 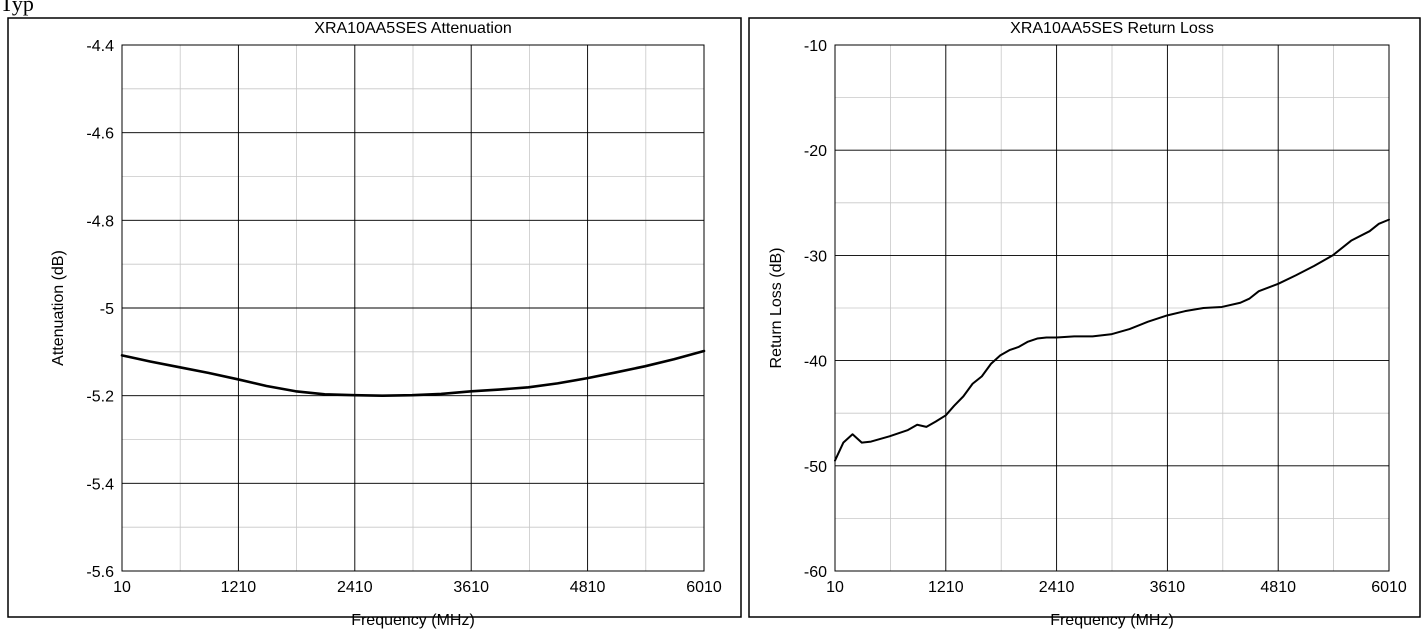 I want to click on y-axis-label: Attenuation (dB), so click(x=58, y=308).